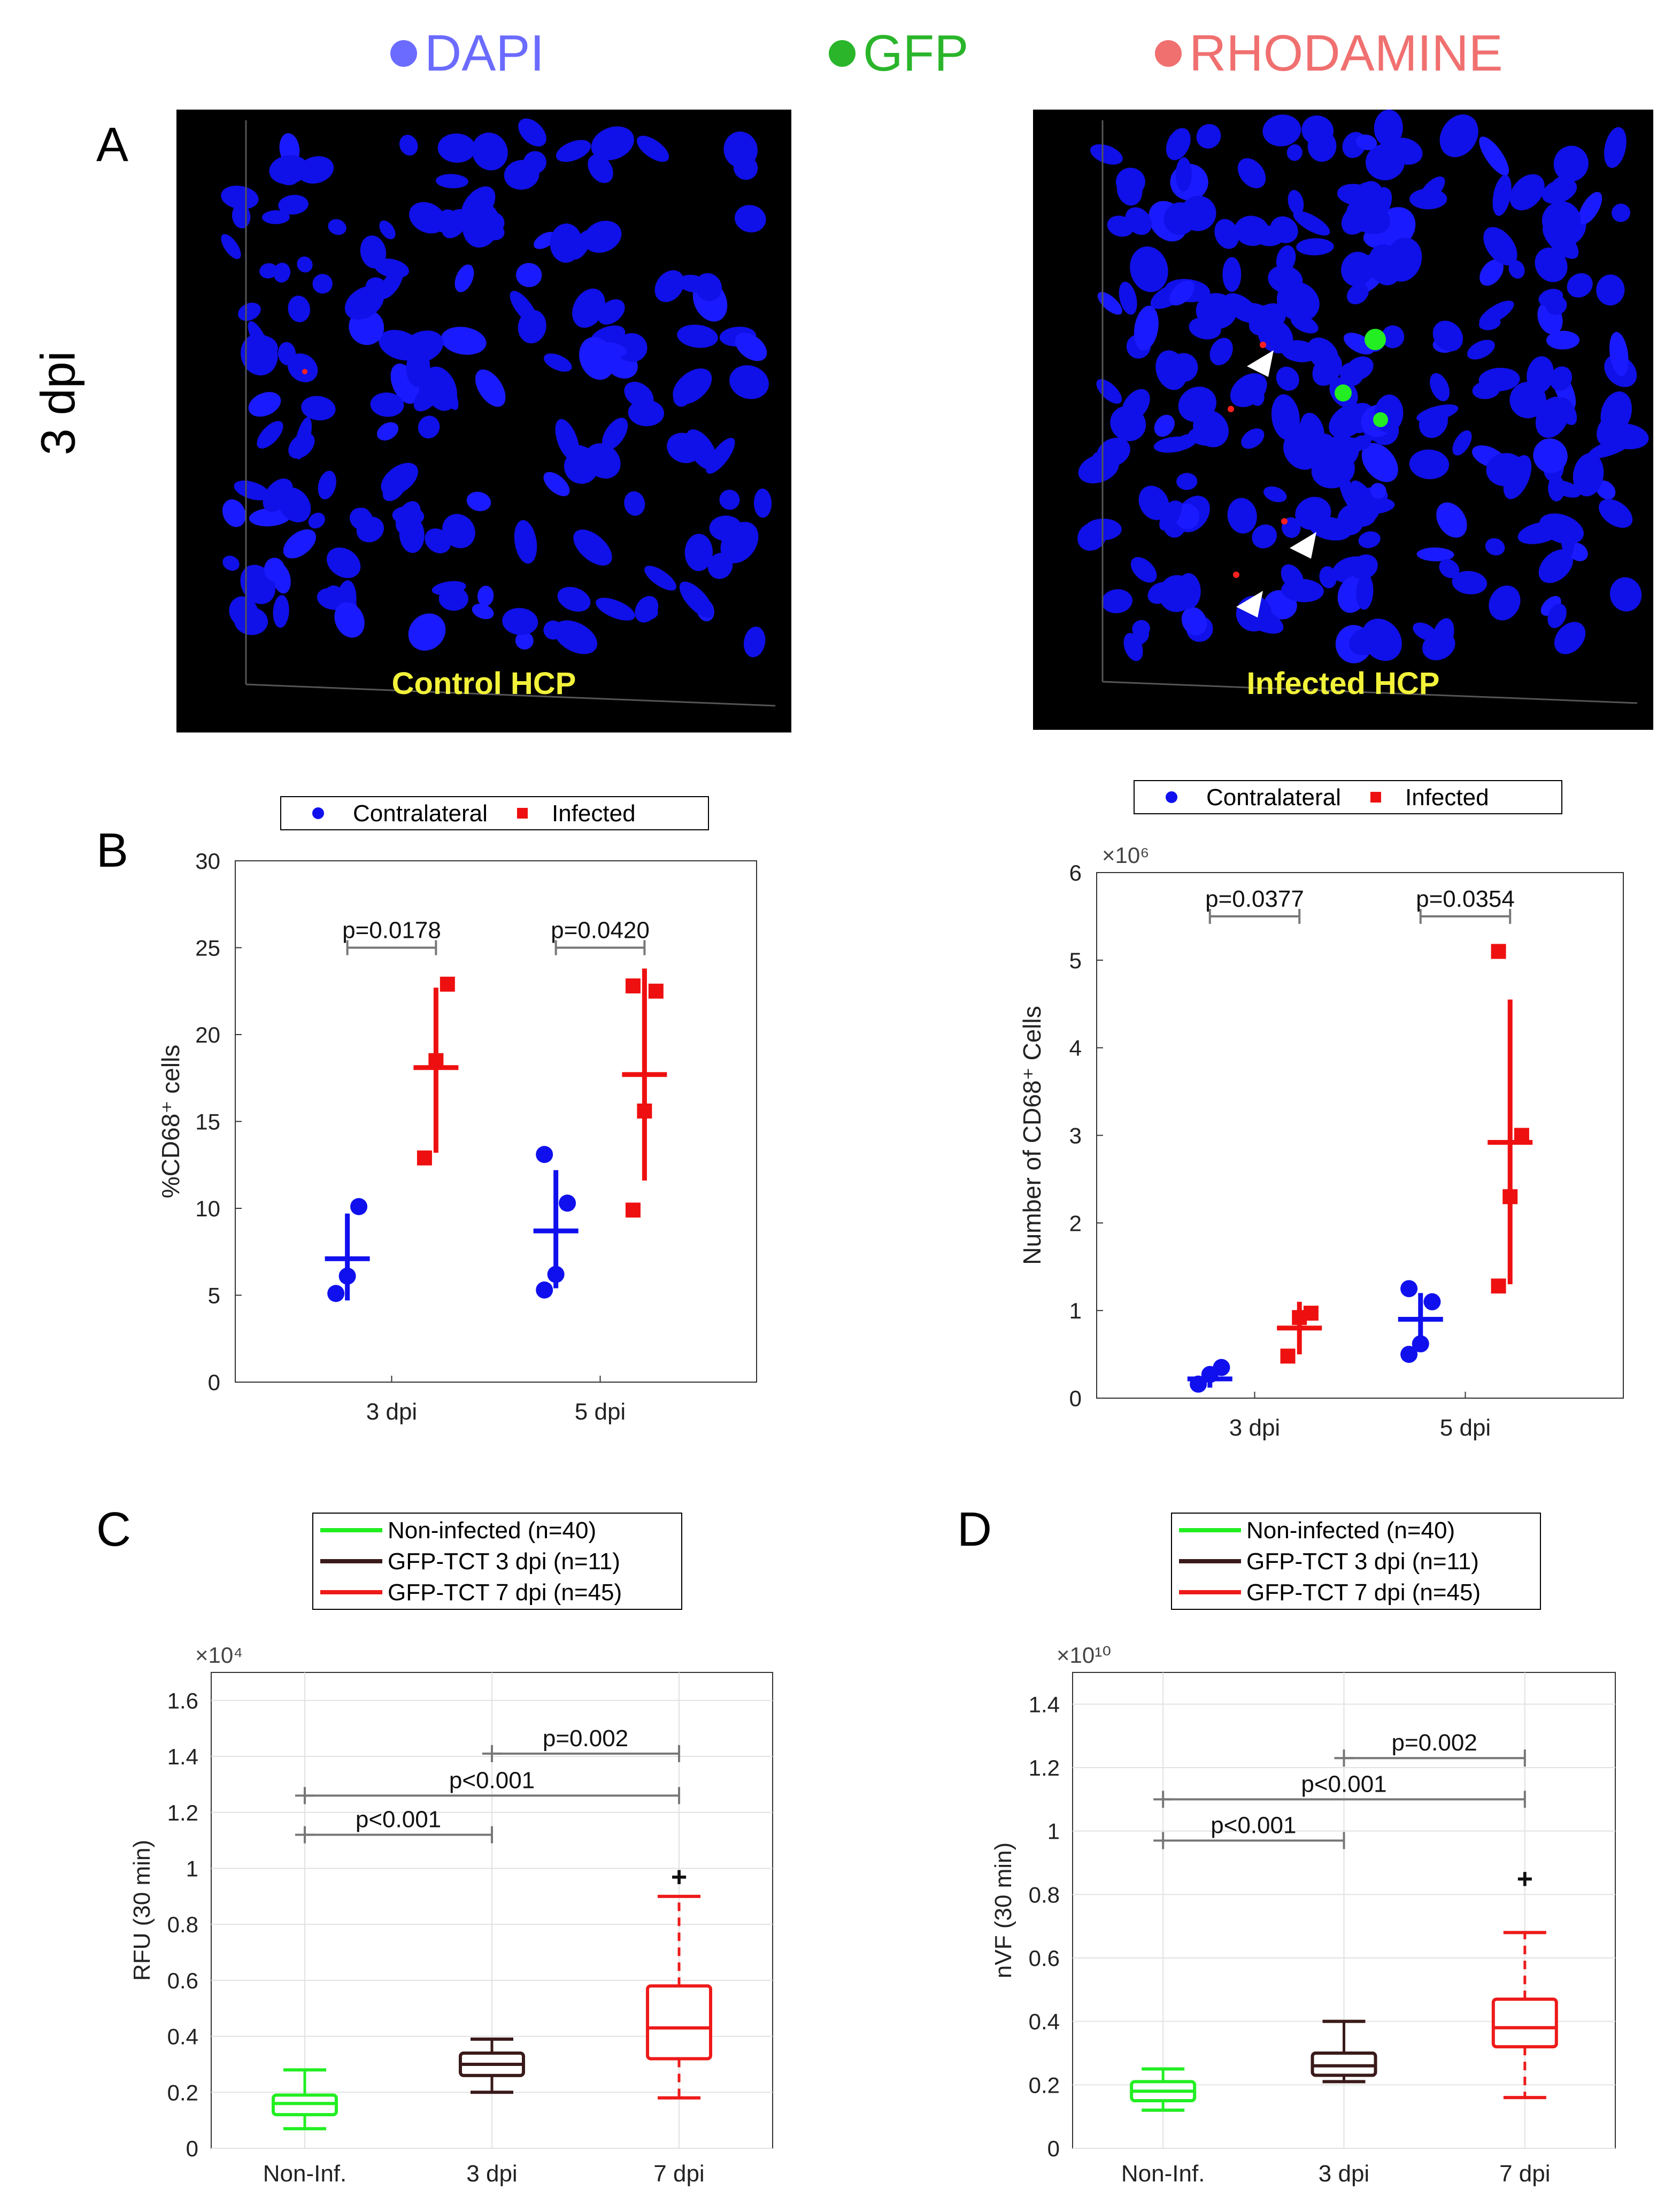 The image size is (1680, 2198). Describe the element at coordinates (1263, 345) in the screenshot. I see `rhodamine-cell` at that location.